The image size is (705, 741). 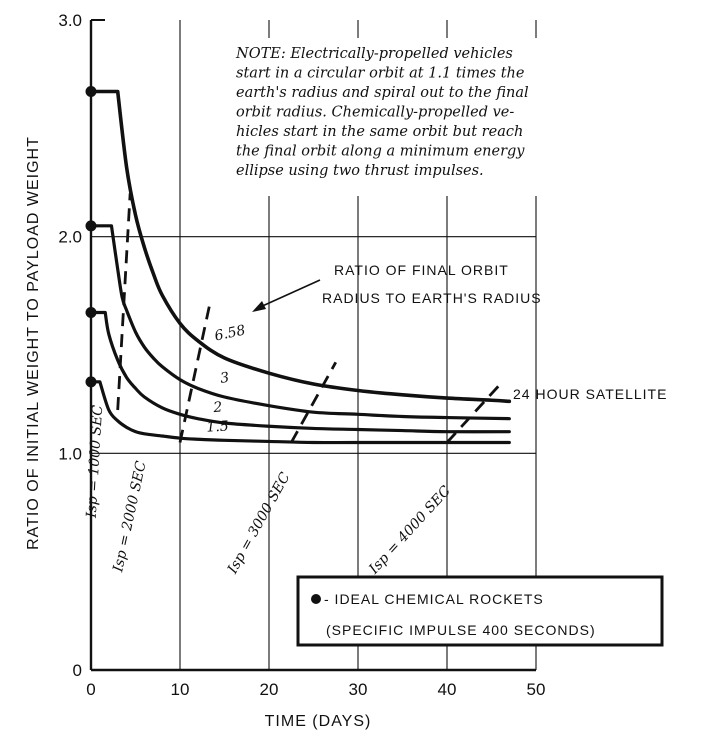 What do you see at coordinates (374, 54) in the screenshot?
I see `note-line: NOTE: Electrically-propelled vehicles` at bounding box center [374, 54].